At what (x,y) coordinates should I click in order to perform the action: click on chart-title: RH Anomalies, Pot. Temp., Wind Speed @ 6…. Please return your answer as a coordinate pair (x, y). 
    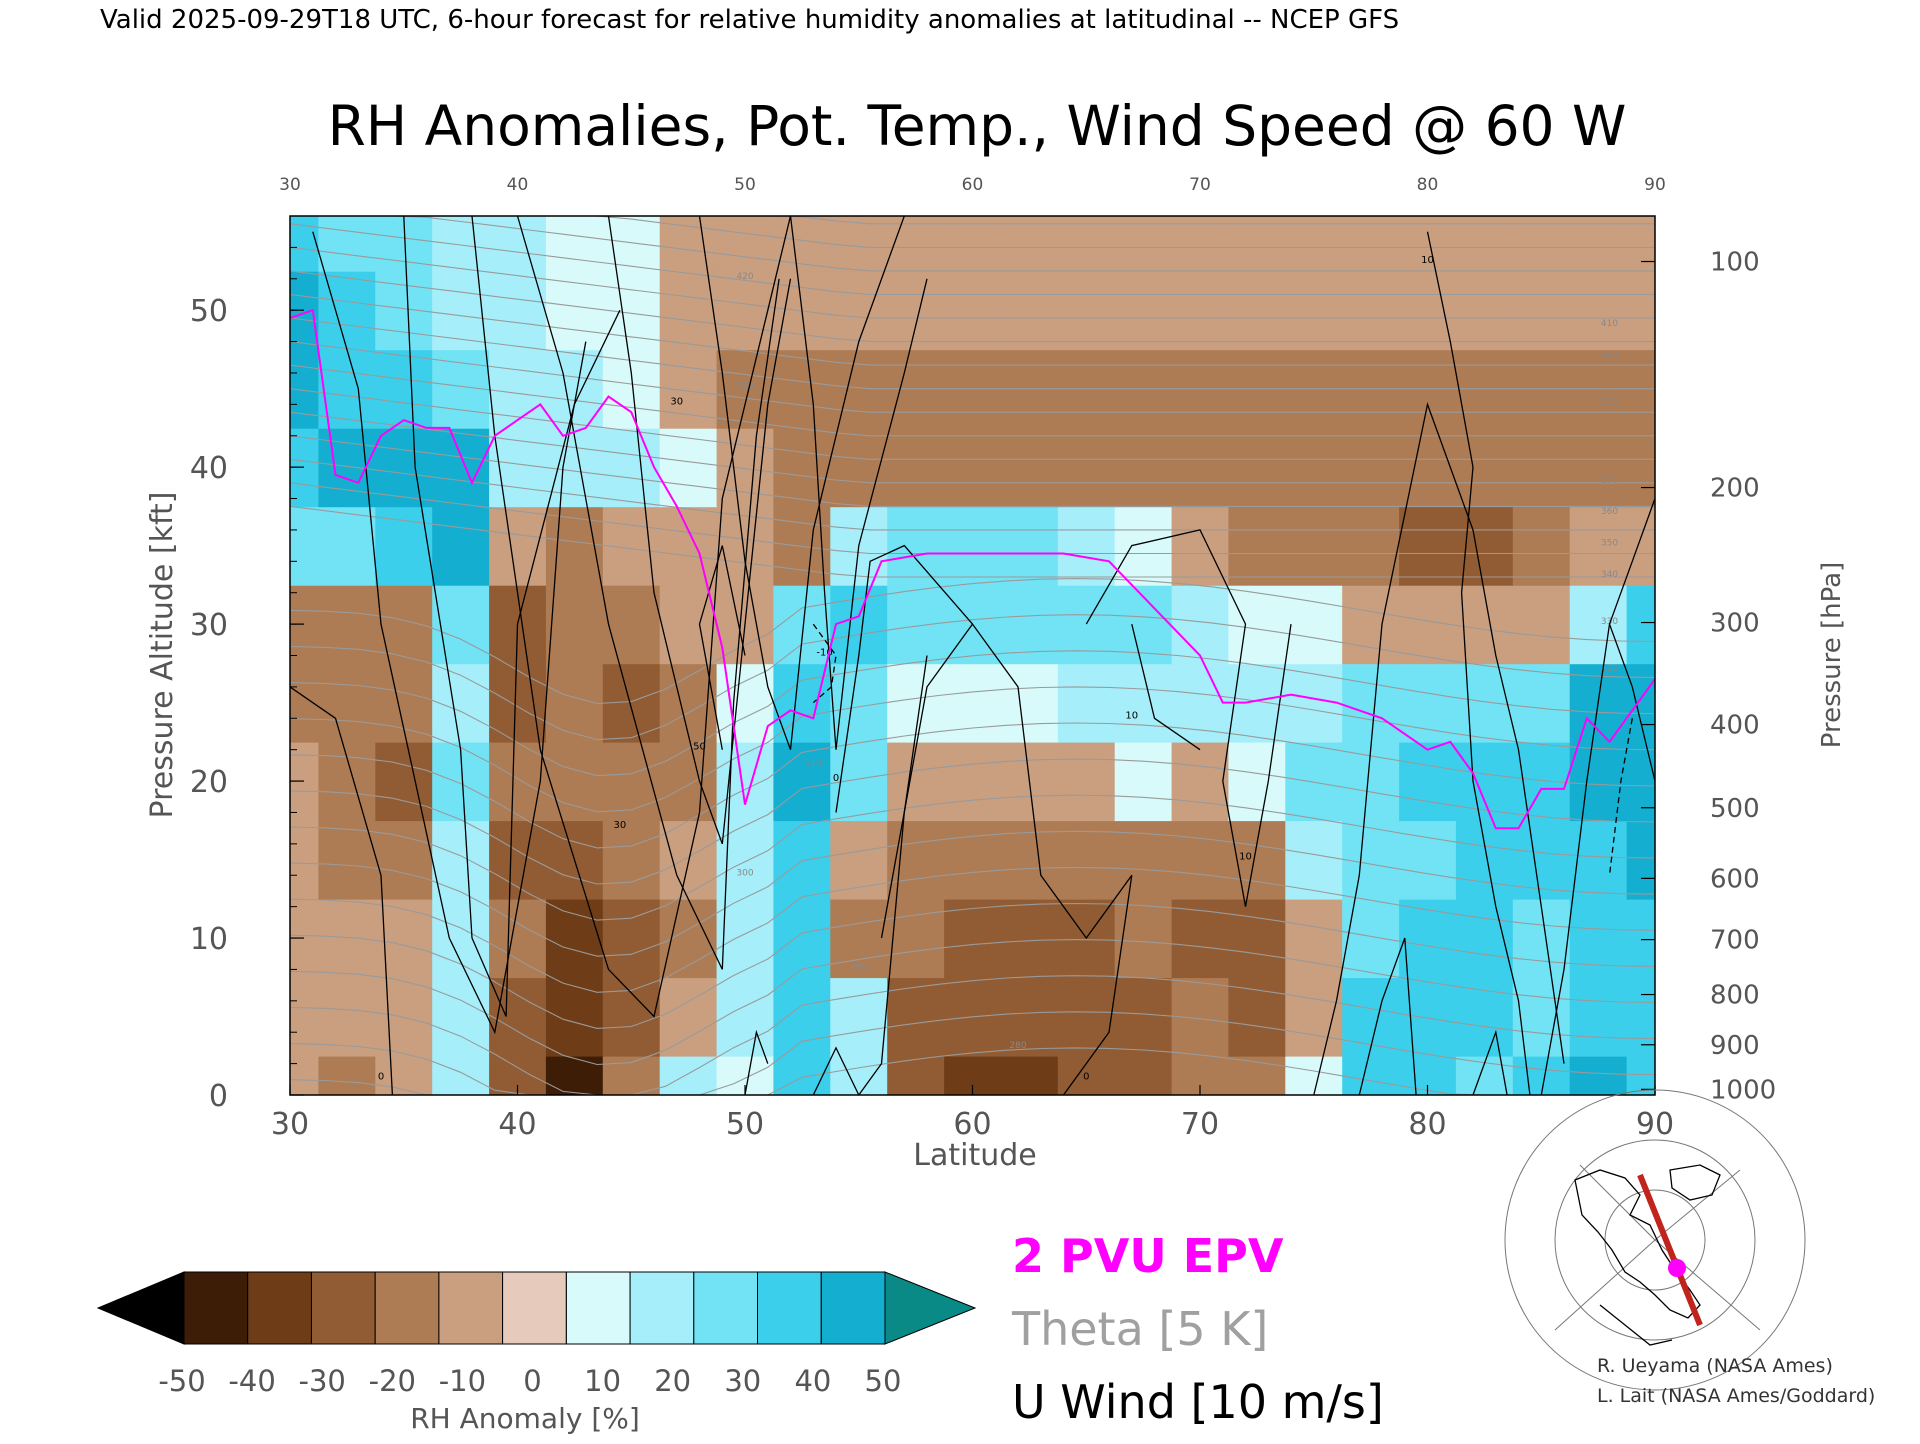
    Looking at the image, I should click on (977, 126).